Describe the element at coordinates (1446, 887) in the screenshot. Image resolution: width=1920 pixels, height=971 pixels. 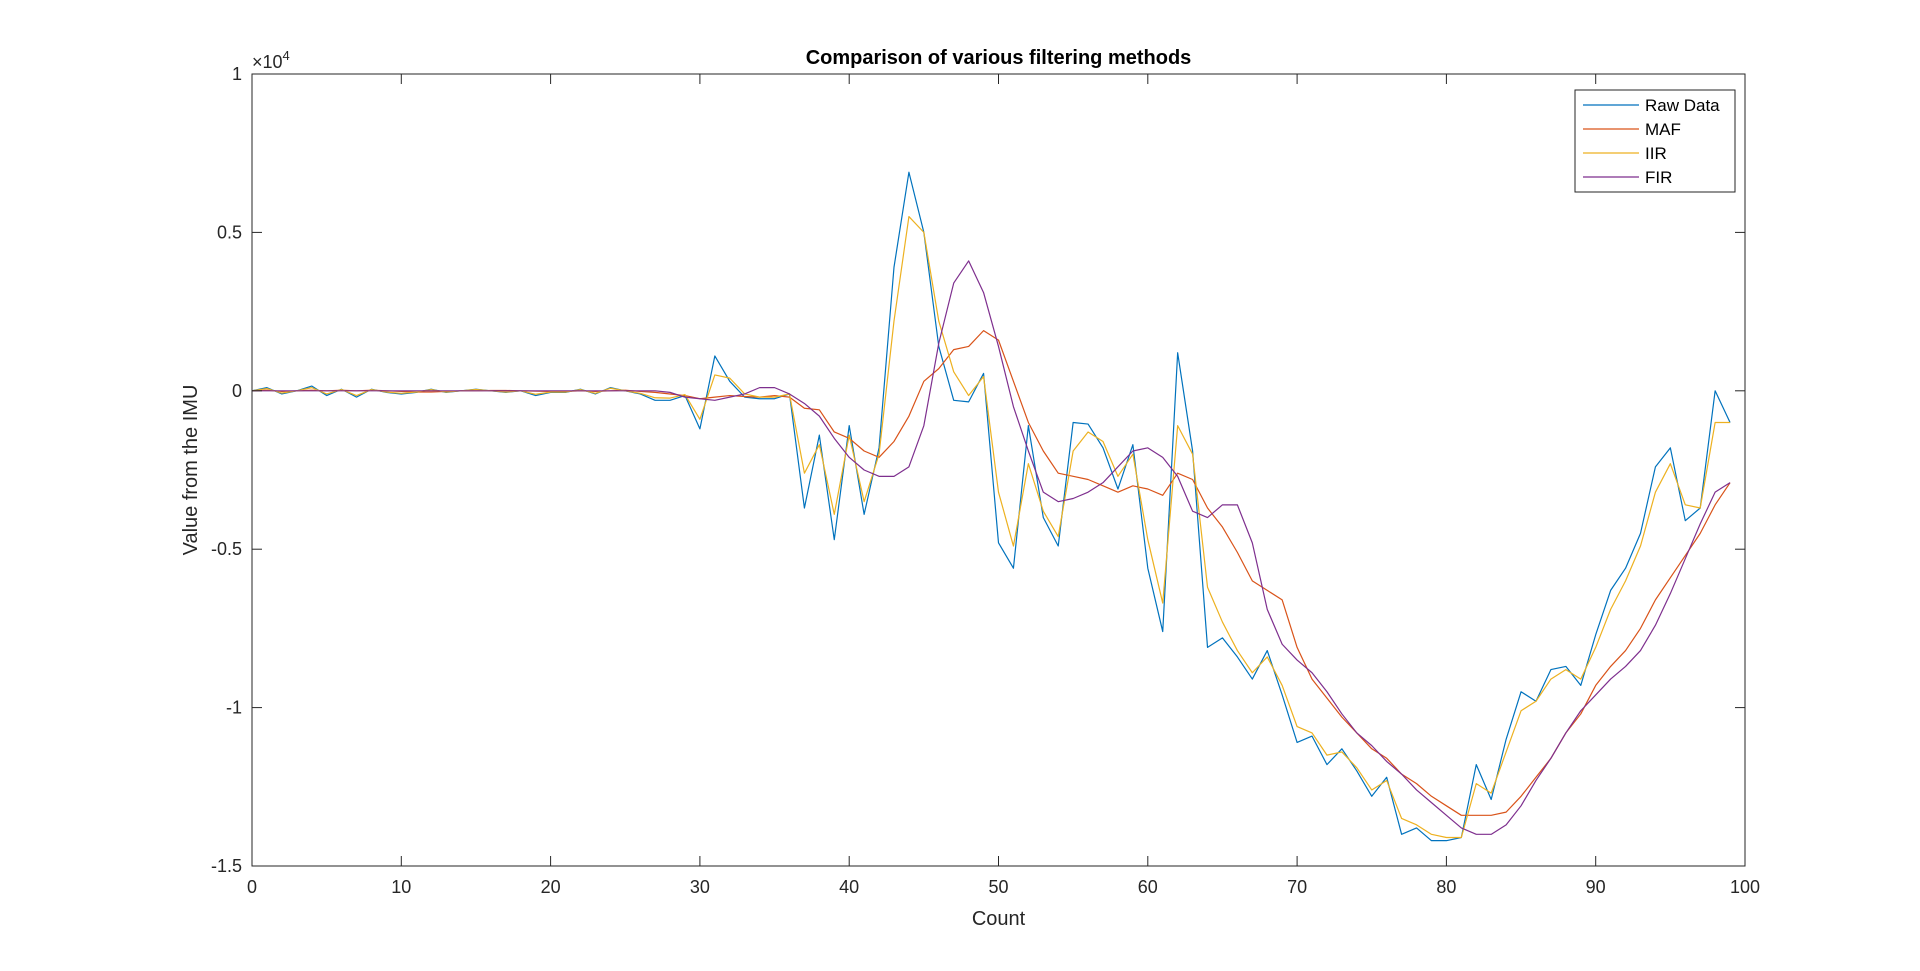
I see `x-tick-label: 80` at that location.